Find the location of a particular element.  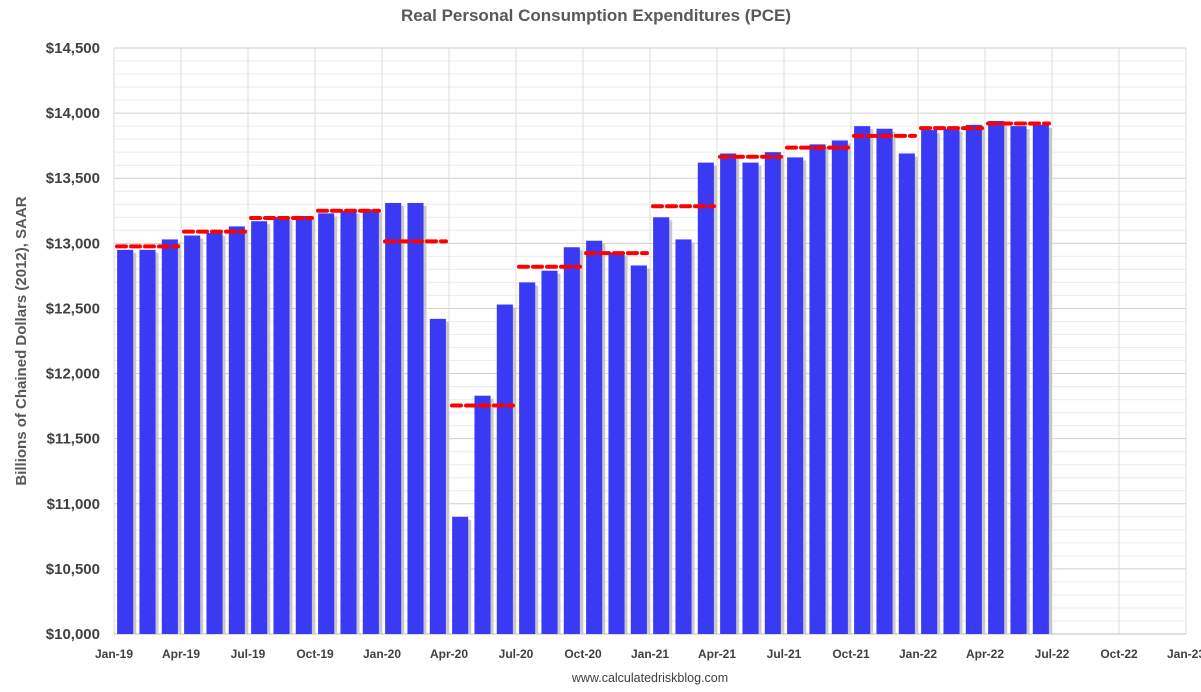

x-tick-label: Oct-19 is located at coordinates (315, 654).